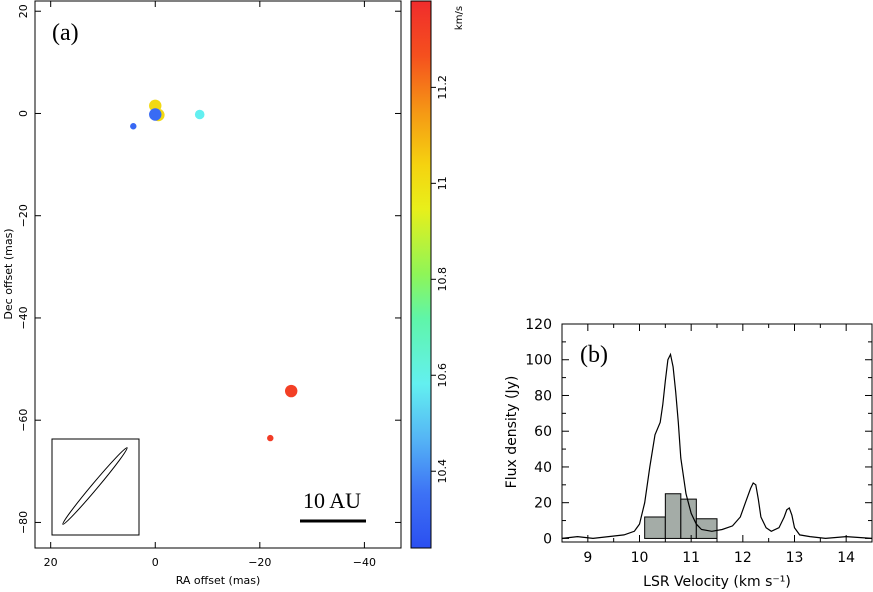 This screenshot has width=873, height=592. I want to click on spectrum-line, so click(717, 446).